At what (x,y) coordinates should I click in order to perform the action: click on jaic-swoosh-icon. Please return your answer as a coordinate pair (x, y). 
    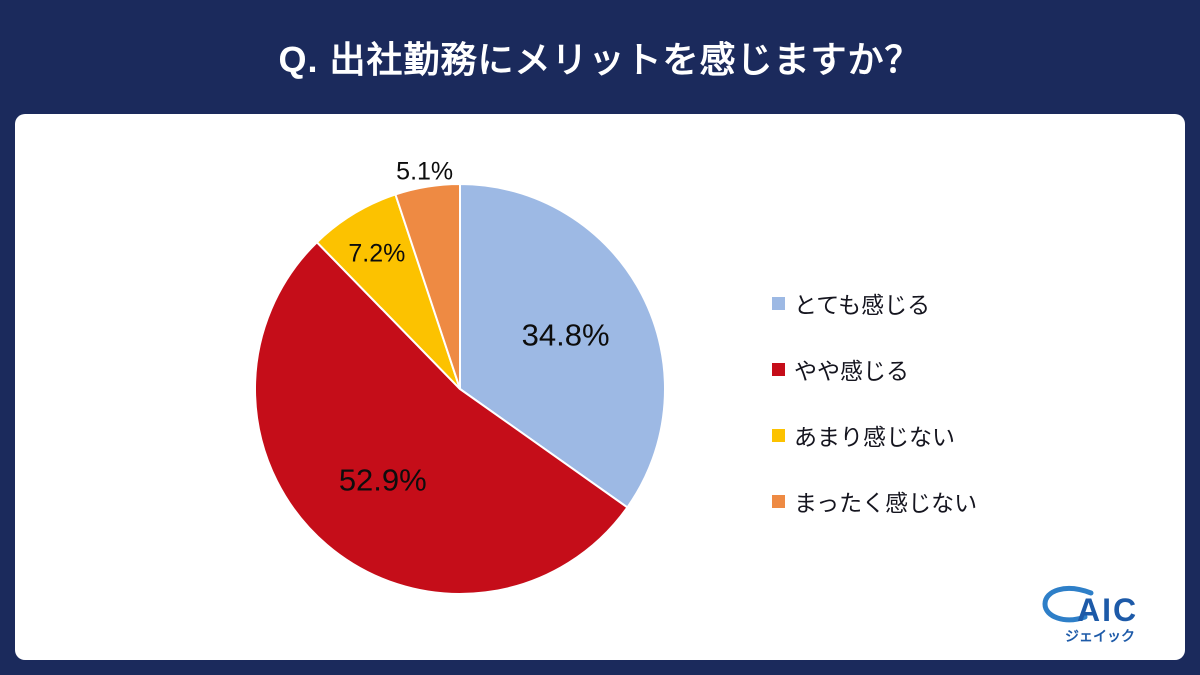
    Looking at the image, I should click on (1068, 604).